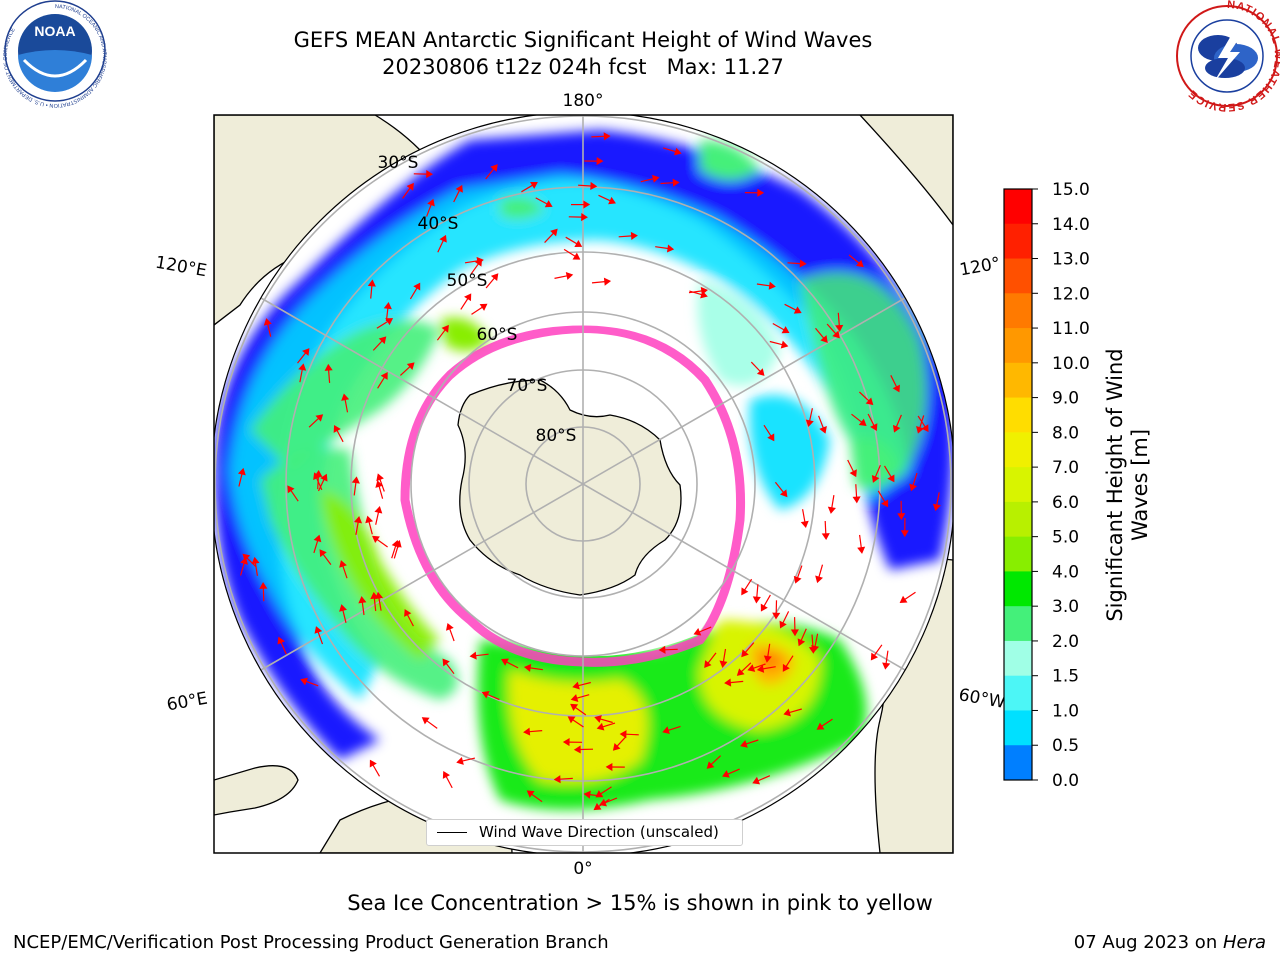 The image size is (1280, 960). I want to click on colorbar-tick-label: 5.0, so click(1065, 538).